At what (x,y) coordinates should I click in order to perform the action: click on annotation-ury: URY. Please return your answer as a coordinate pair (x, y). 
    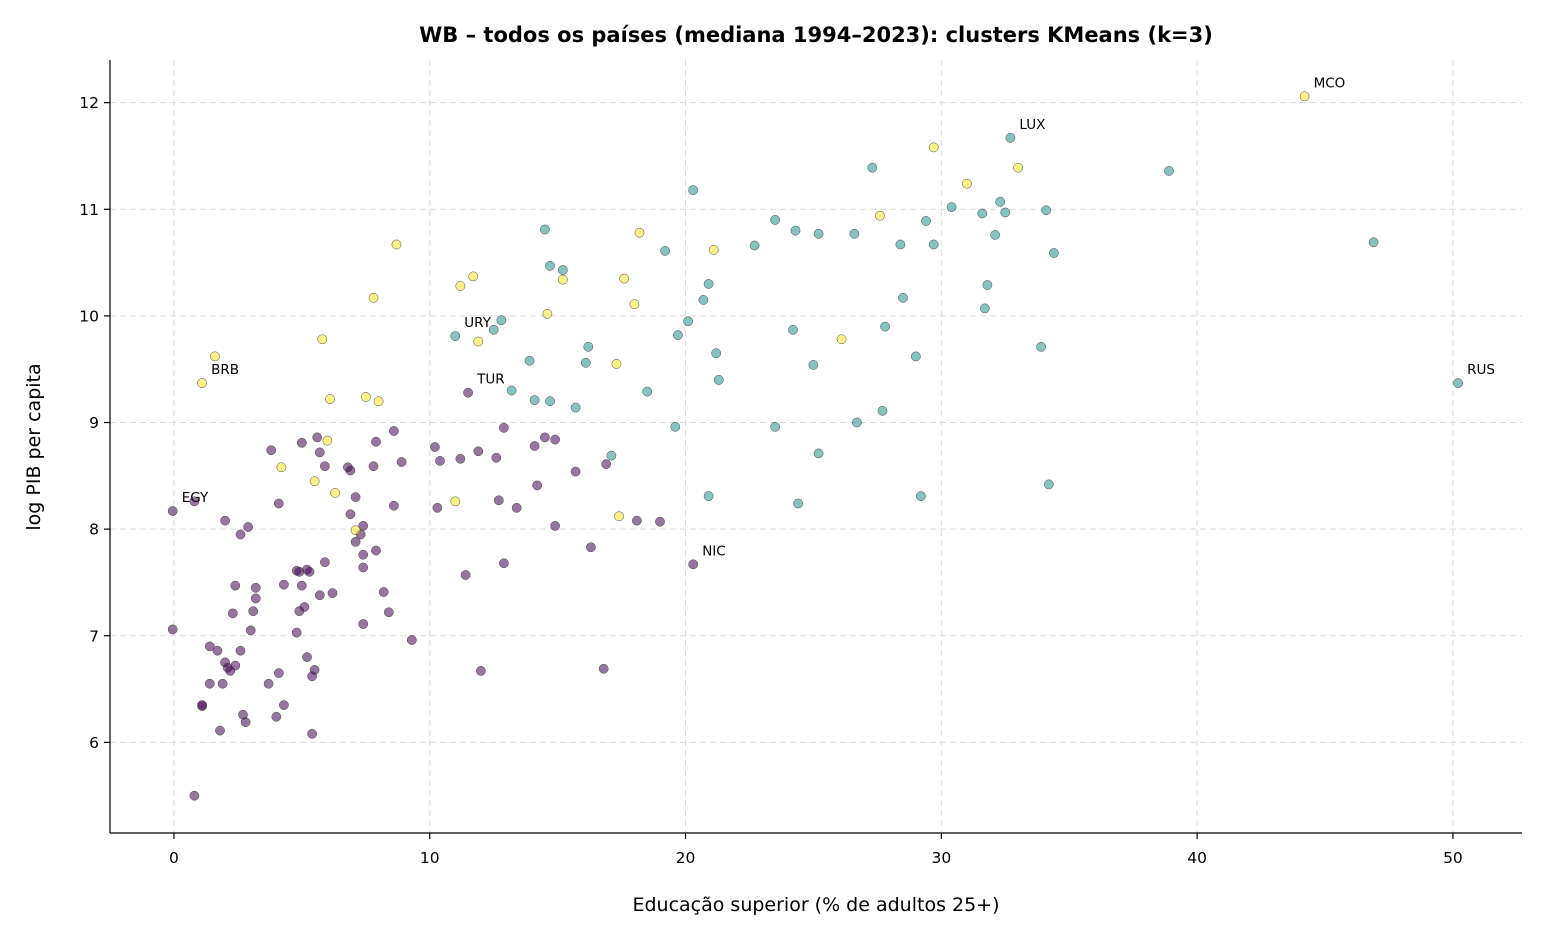
    Looking at the image, I should click on (477, 323).